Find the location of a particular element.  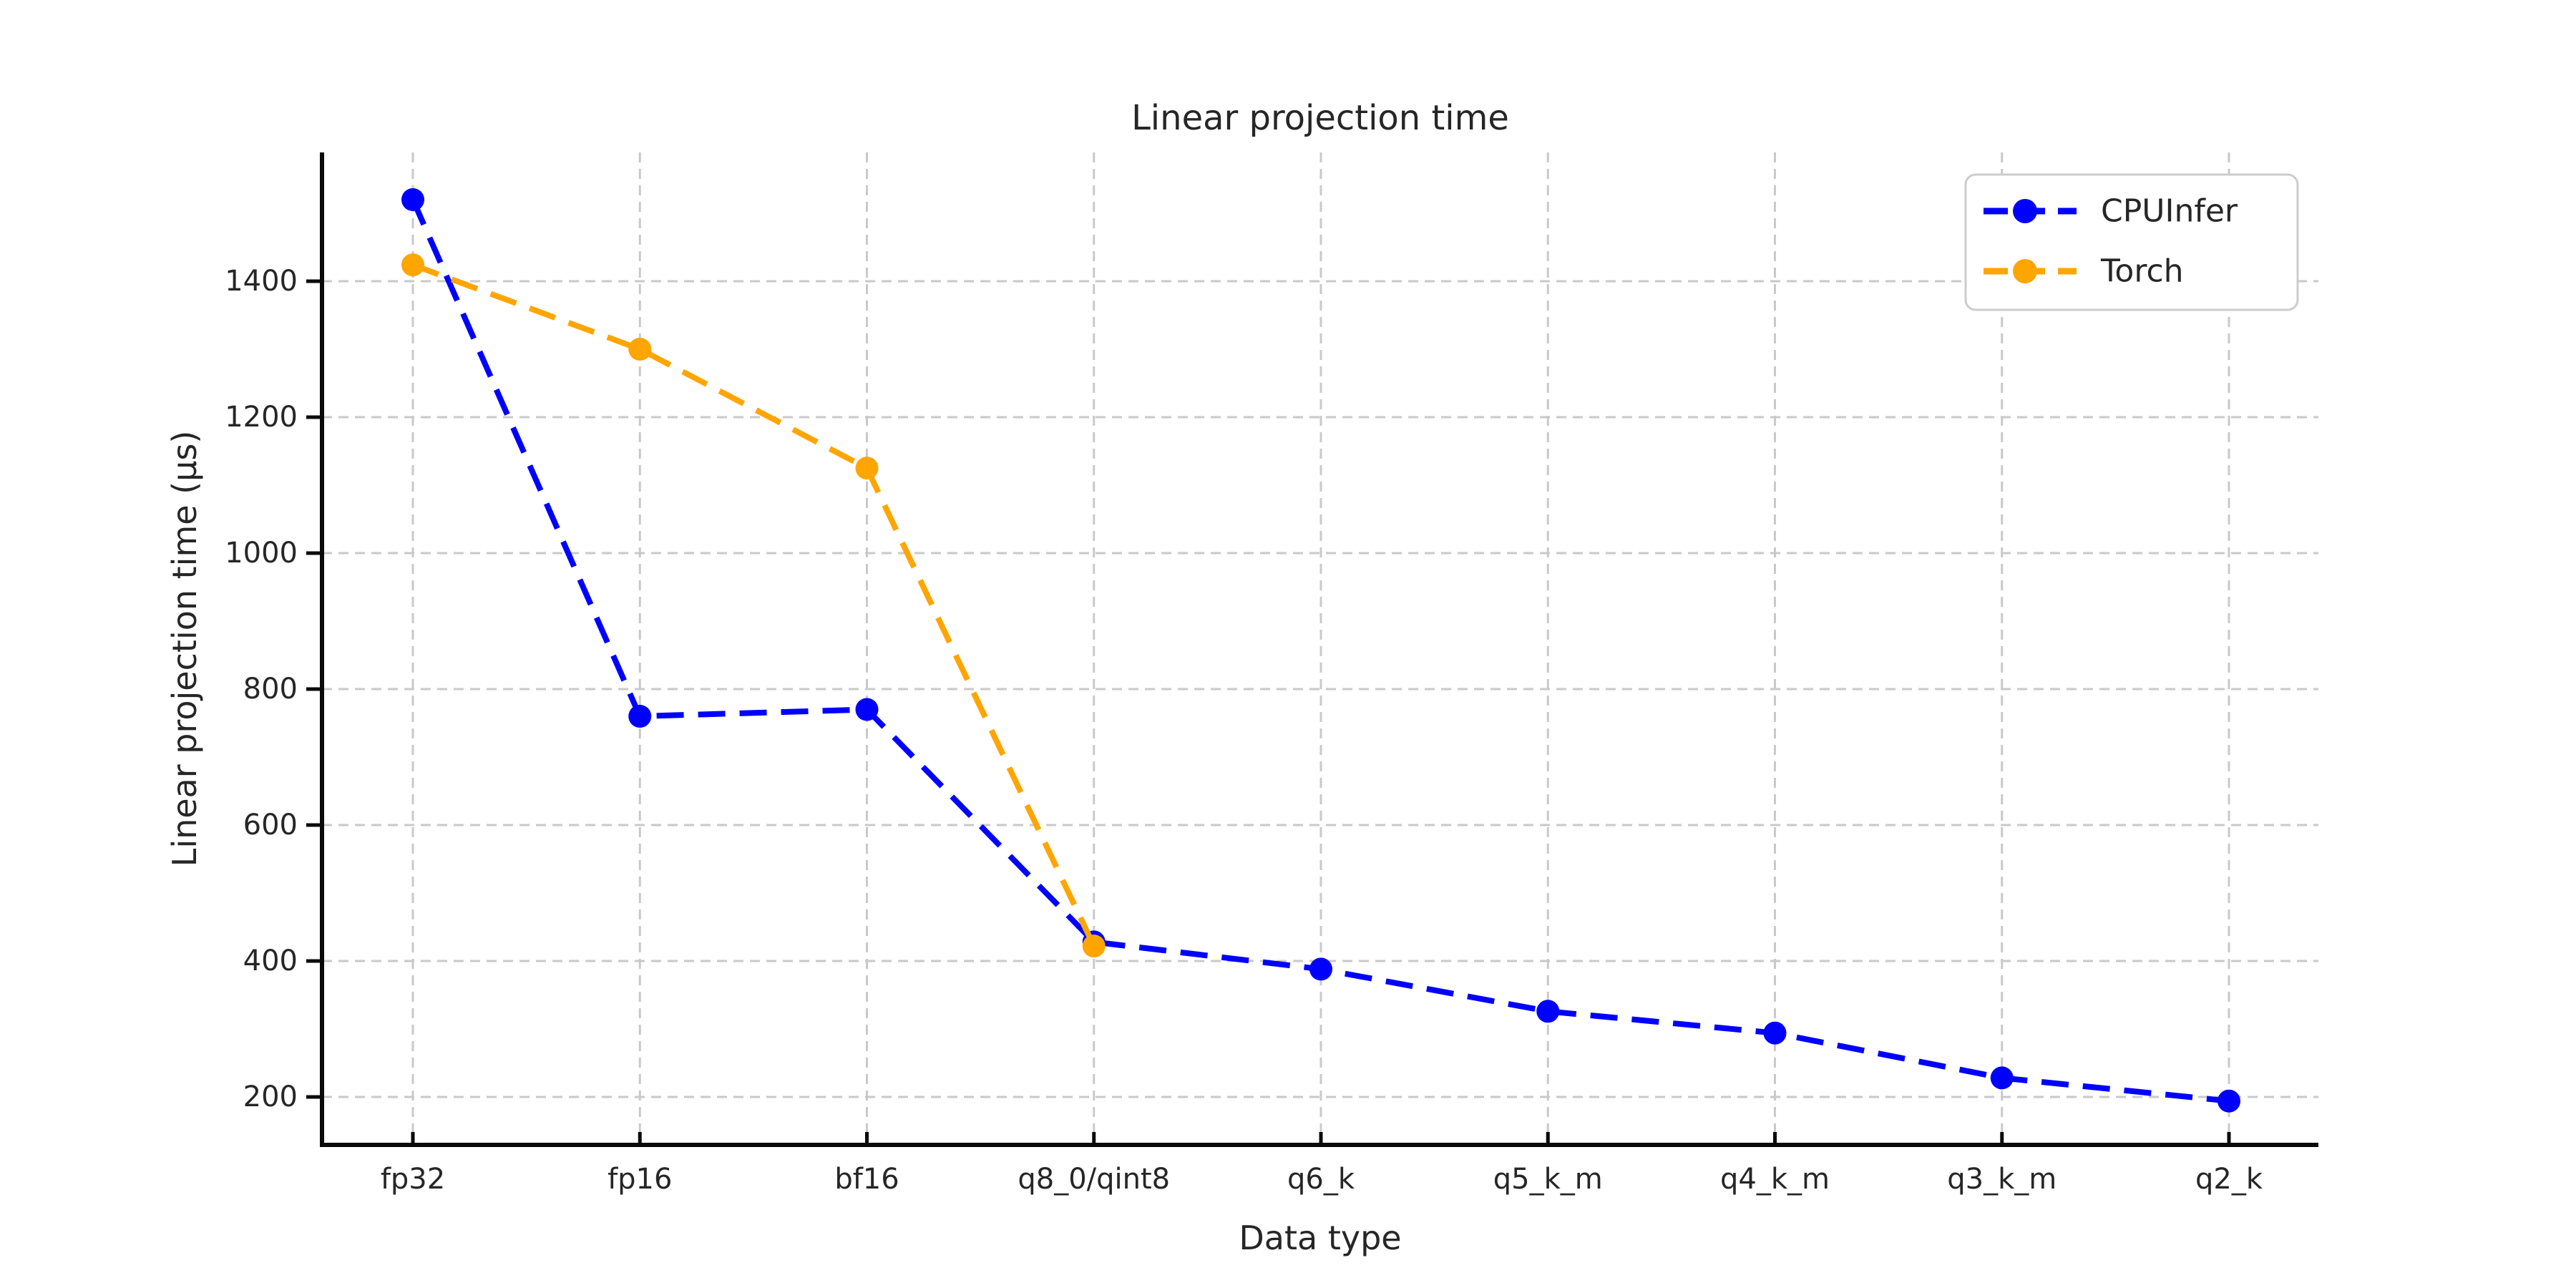

x-tick-label: bf16 is located at coordinates (866, 1179).